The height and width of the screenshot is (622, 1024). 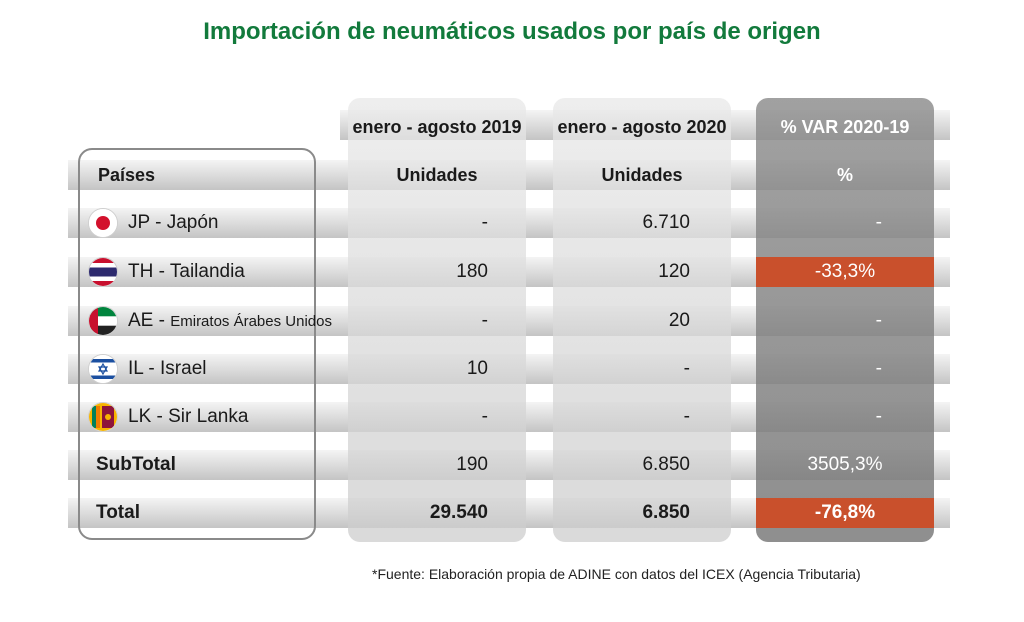 What do you see at coordinates (186, 271) in the screenshot?
I see `country-name-th: TH - Tailandia` at bounding box center [186, 271].